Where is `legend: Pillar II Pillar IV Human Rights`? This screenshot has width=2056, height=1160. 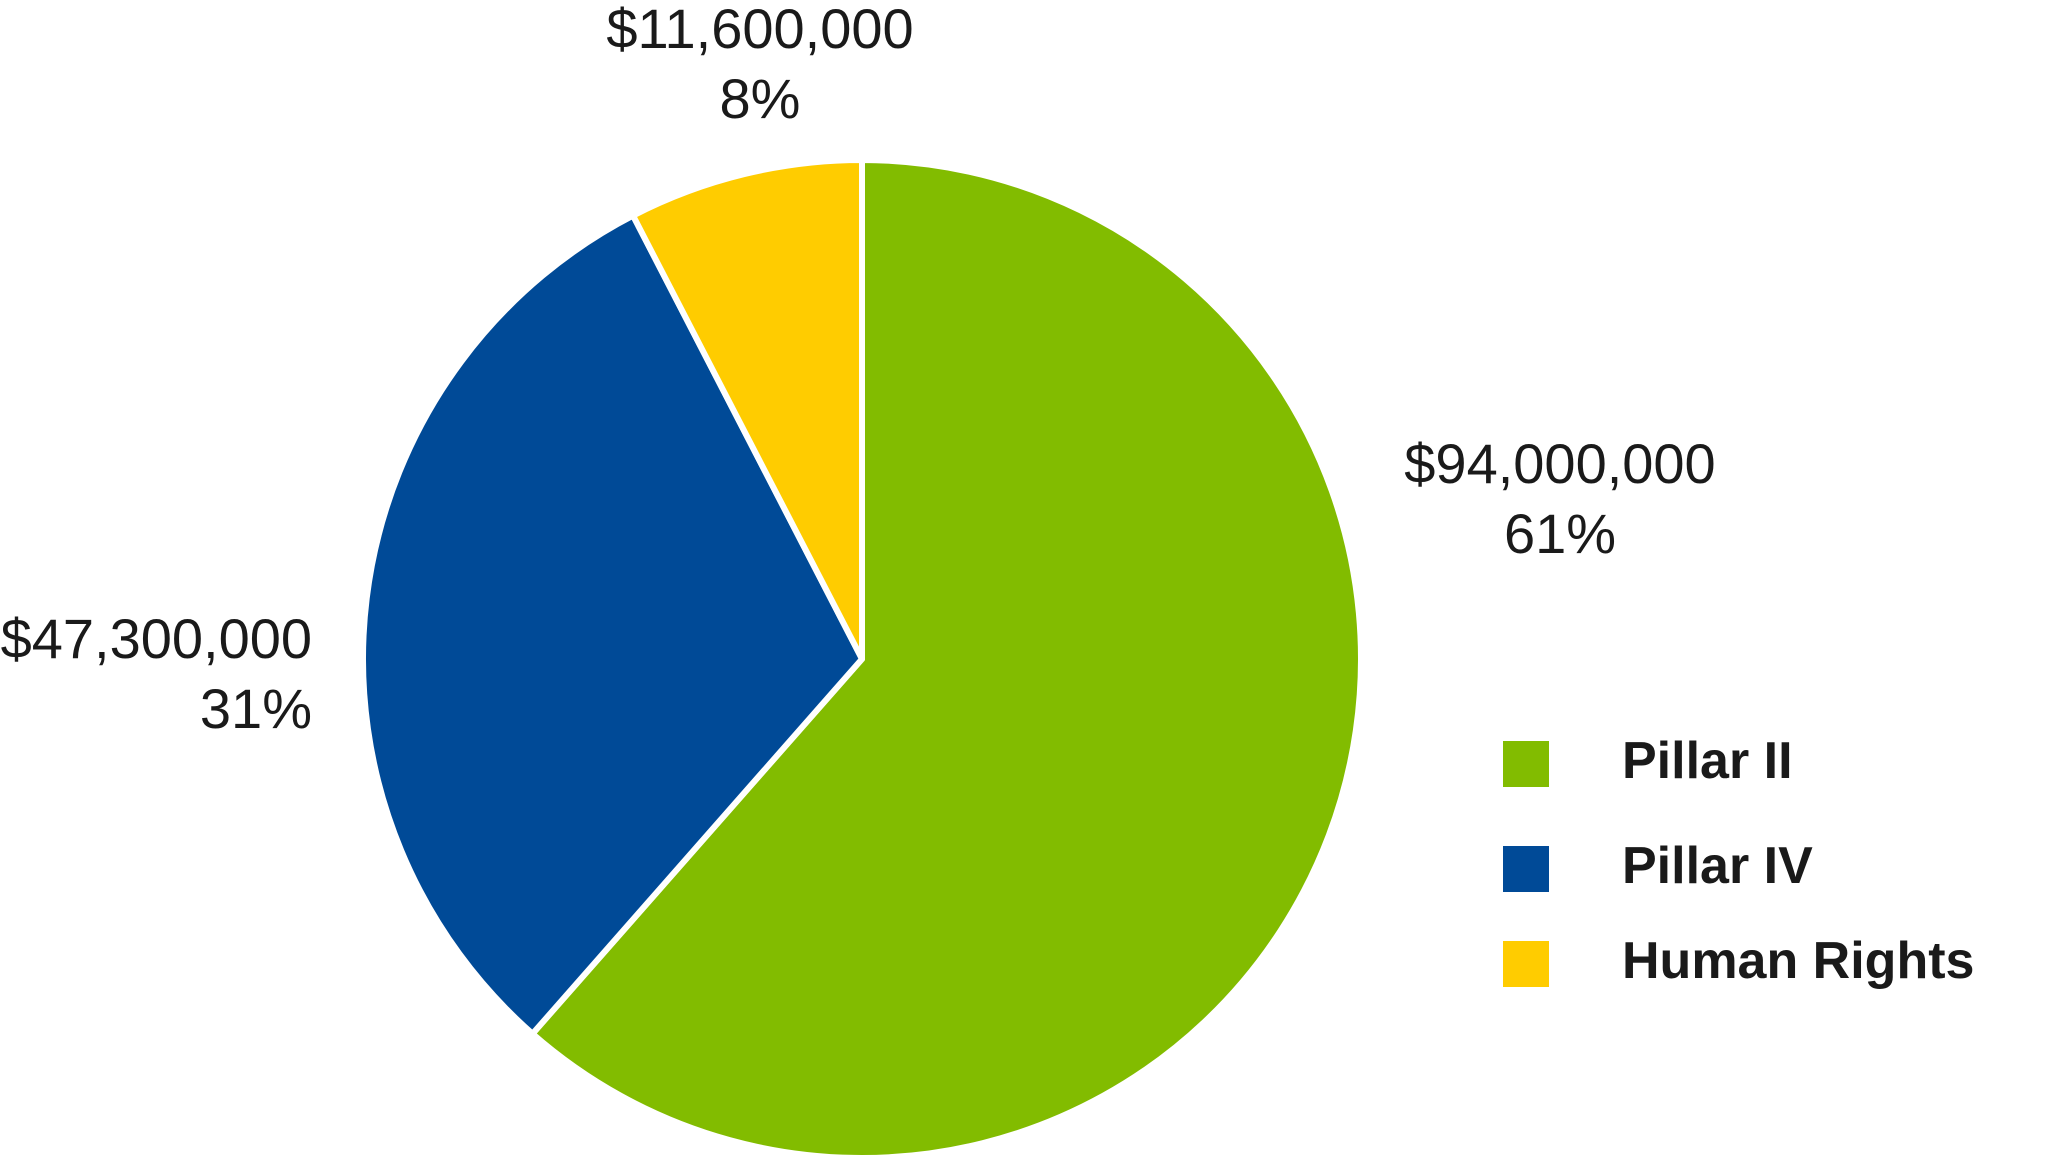 legend: Pillar II Pillar IV Human Rights is located at coordinates (1738, 861).